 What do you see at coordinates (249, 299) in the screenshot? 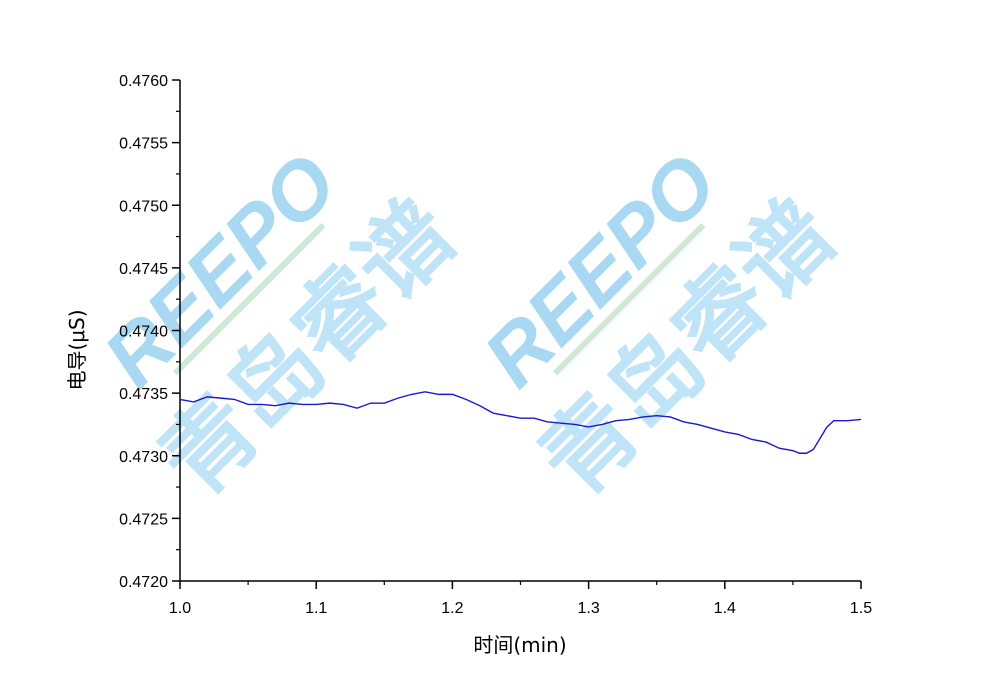
I see `watermark-underline-left` at bounding box center [249, 299].